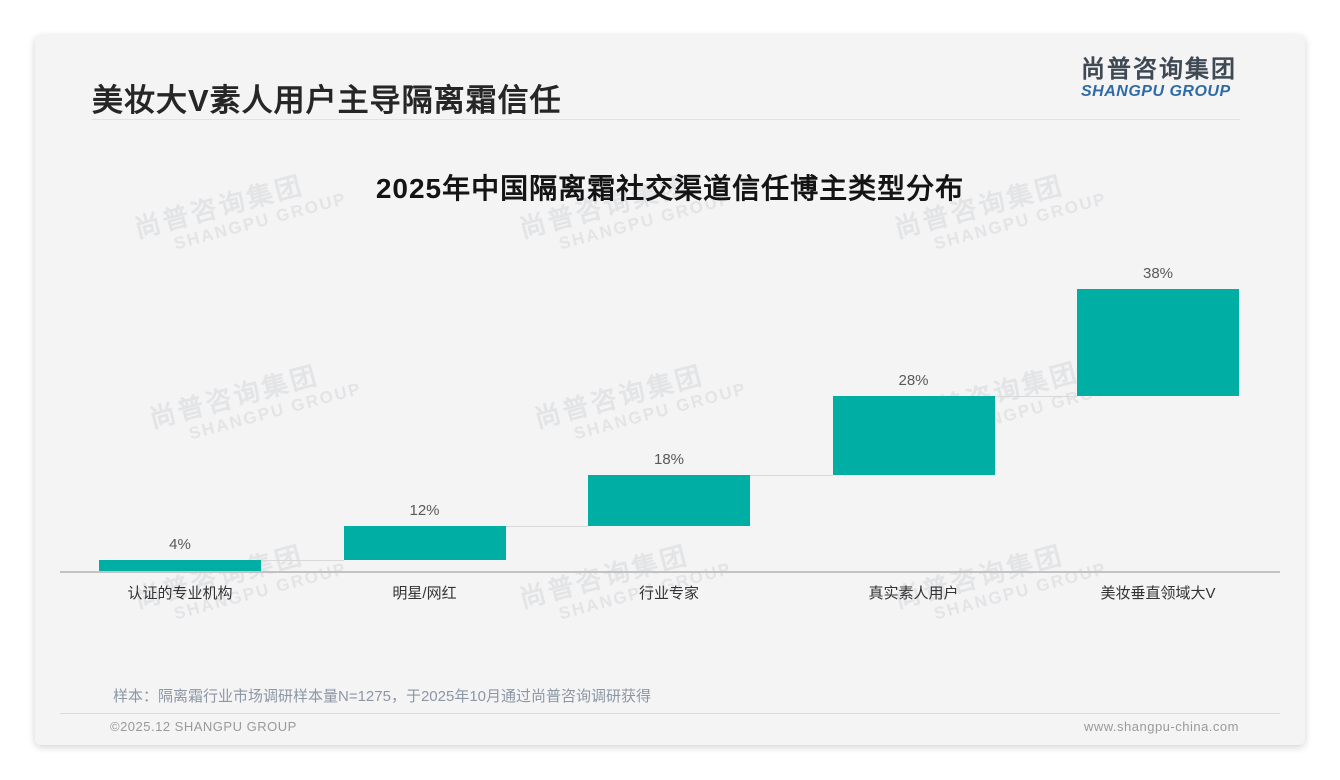  Describe the element at coordinates (180, 544) in the screenshot. I see `bar-value-label: 4%` at that location.